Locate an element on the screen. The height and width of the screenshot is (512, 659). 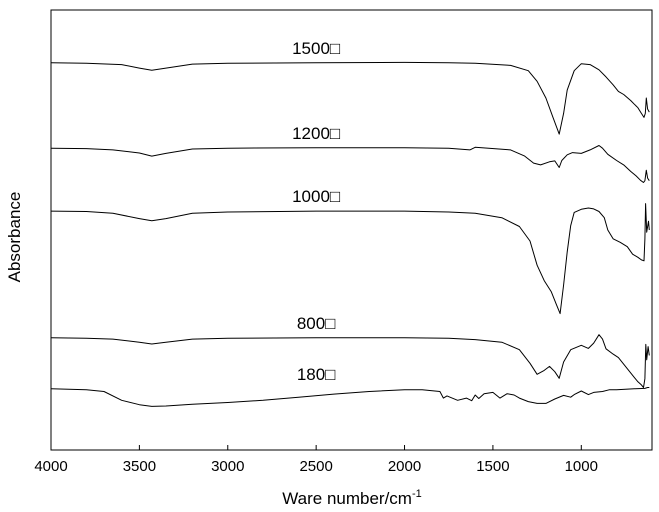
series-label-3: 800□ is located at coordinates (316, 323).